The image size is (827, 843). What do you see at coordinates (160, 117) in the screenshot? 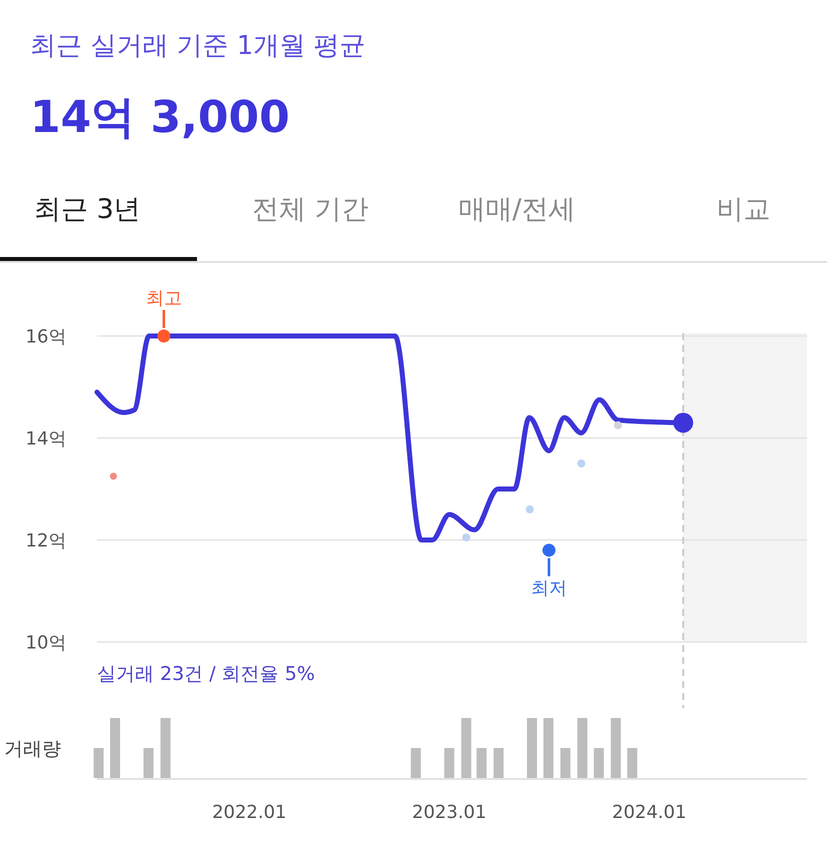
I see `text: 14억 3,000` at bounding box center [160, 117].